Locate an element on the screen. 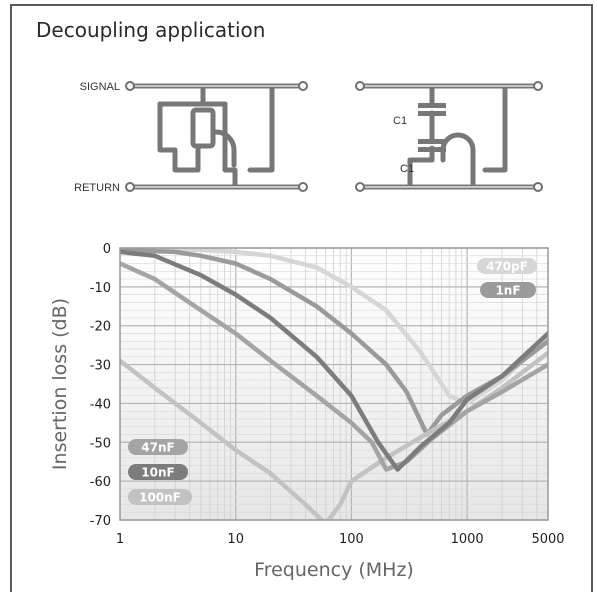 Image resolution: width=597 pixels, height=594 pixels. x-tick-label: 5000 is located at coordinates (547, 539).